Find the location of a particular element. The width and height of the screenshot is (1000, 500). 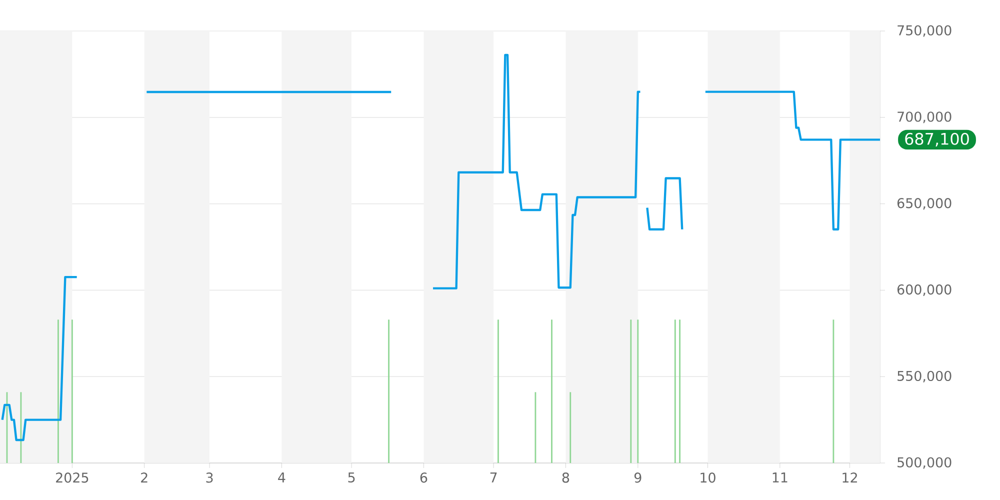

x-tick-label: 2 is located at coordinates (144, 477).